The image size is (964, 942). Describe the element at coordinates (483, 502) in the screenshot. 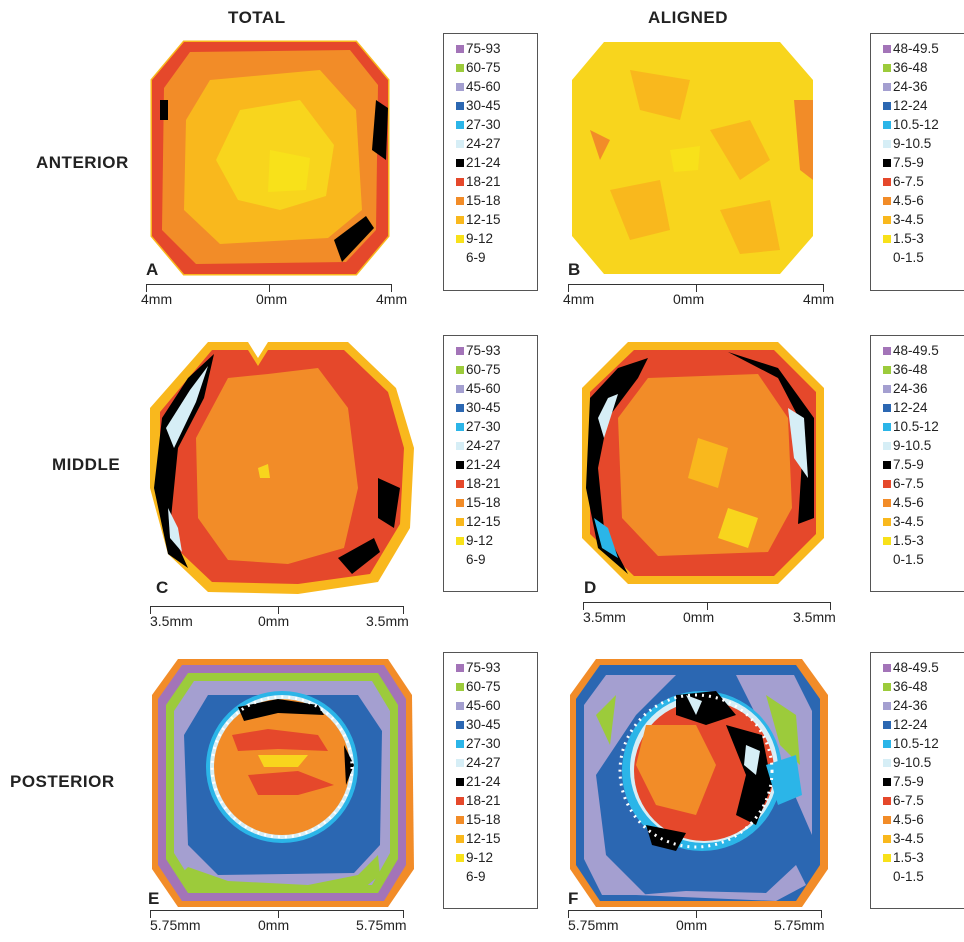

I see `legend-label: 15-18` at that location.